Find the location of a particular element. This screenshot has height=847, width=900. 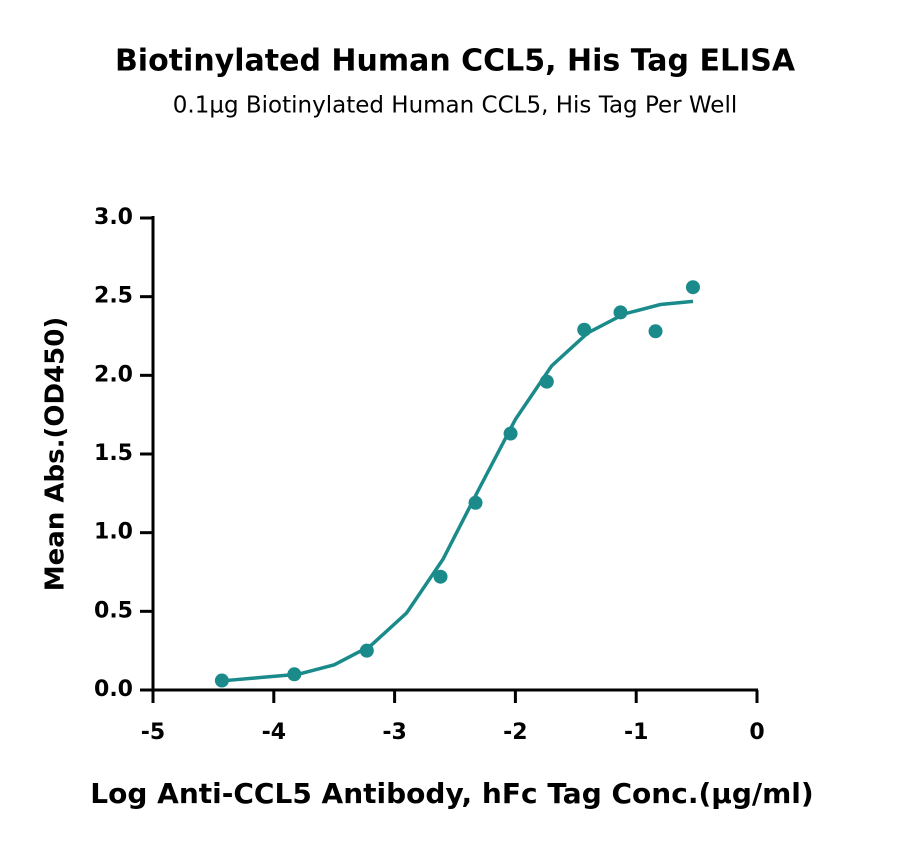

y-tick-label: 3.0 is located at coordinates (113, 217).